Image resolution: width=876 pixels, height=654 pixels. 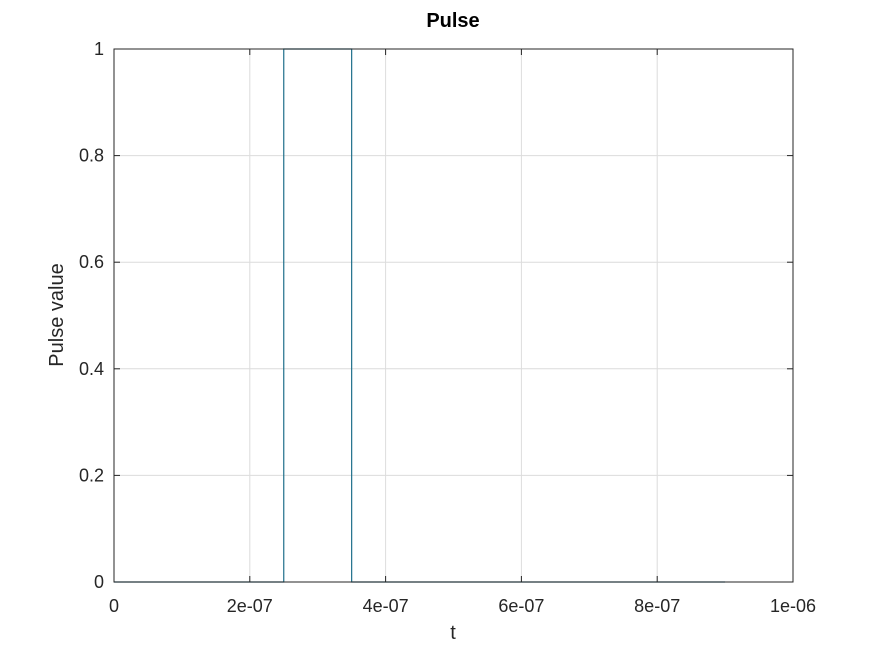 I want to click on y-tick-label: 0.8, so click(x=91, y=156).